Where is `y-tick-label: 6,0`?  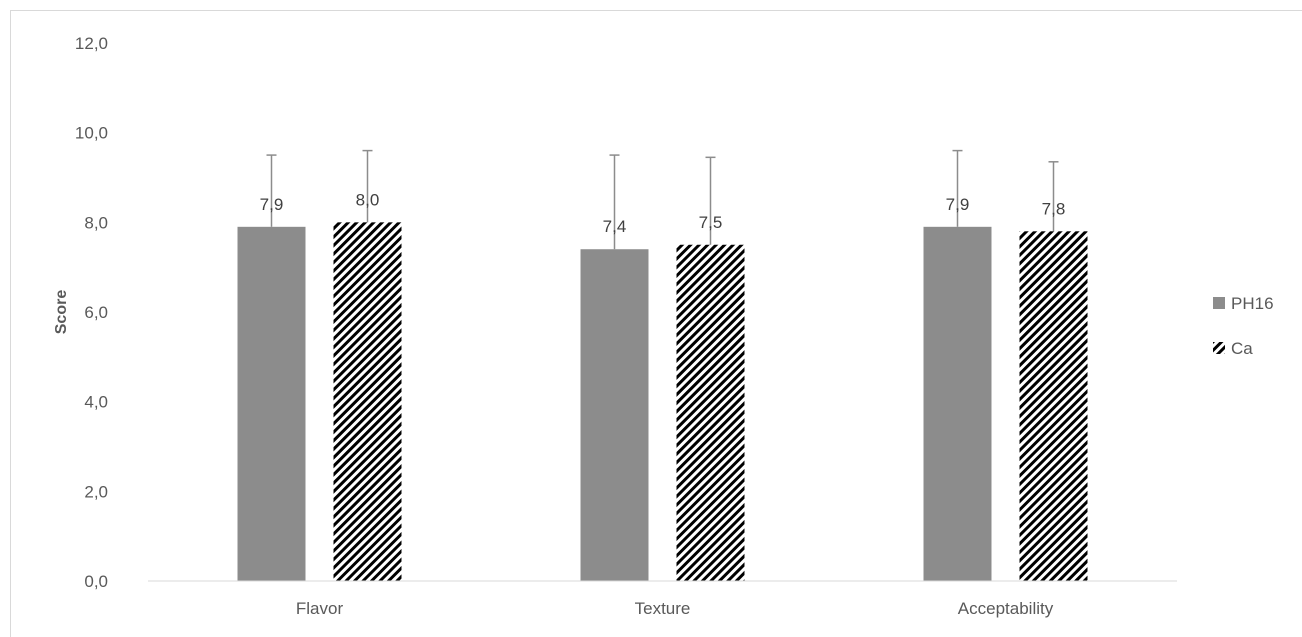 y-tick-label: 6,0 is located at coordinates (96, 312).